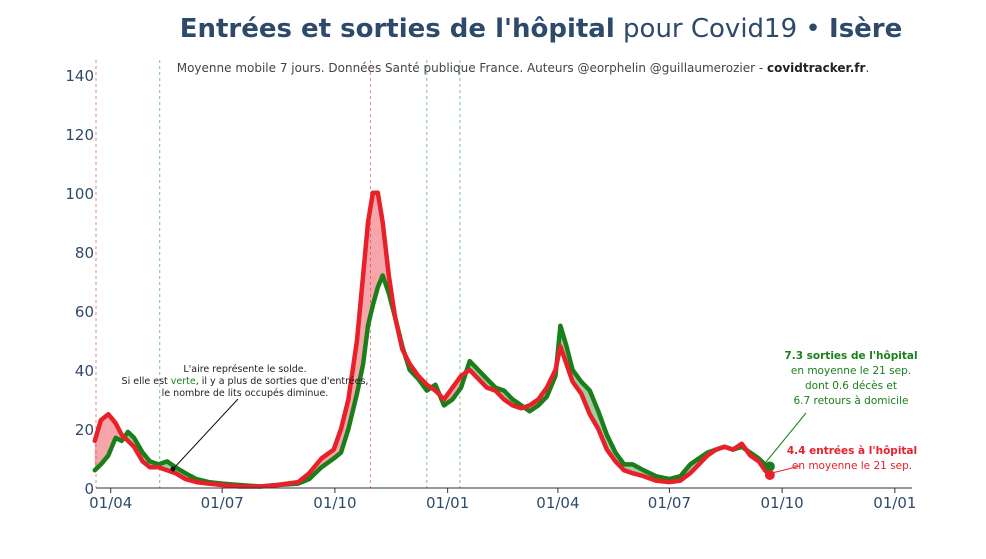 The image size is (986, 559). Describe the element at coordinates (84, 371) in the screenshot. I see `y-tick-label: 40` at that location.